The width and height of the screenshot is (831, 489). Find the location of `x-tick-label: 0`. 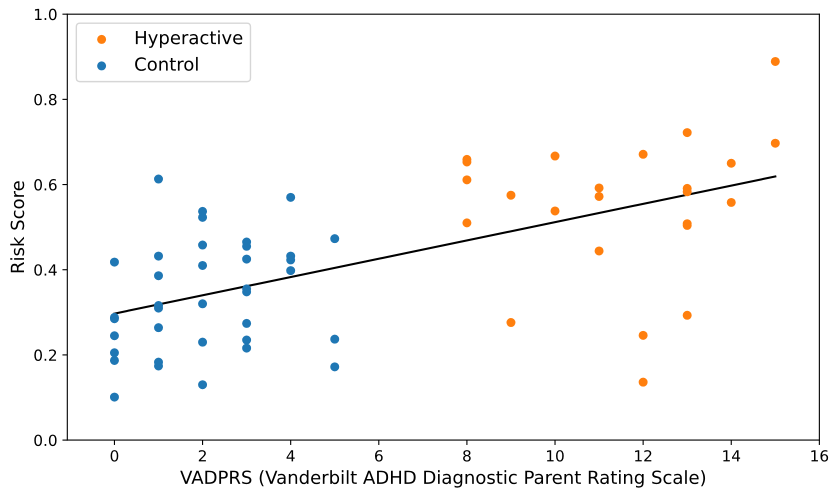

x-tick-label: 0 is located at coordinates (114, 456).